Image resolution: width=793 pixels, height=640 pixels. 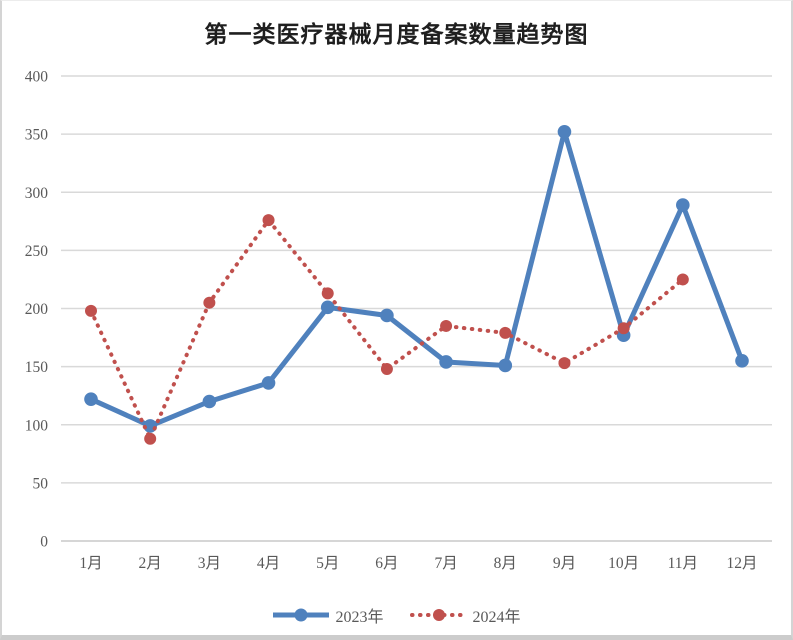 I want to click on legend-item-2024: 2024年, so click(x=465, y=615).